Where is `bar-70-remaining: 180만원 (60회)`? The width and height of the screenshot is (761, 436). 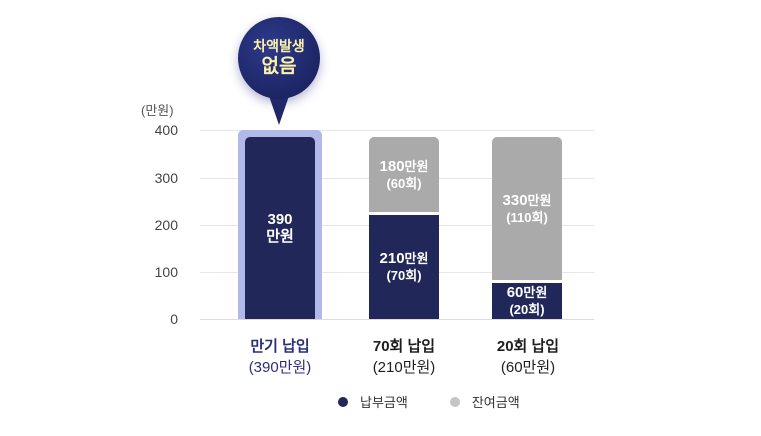 bar-70-remaining: 180만원 (60회) is located at coordinates (404, 174).